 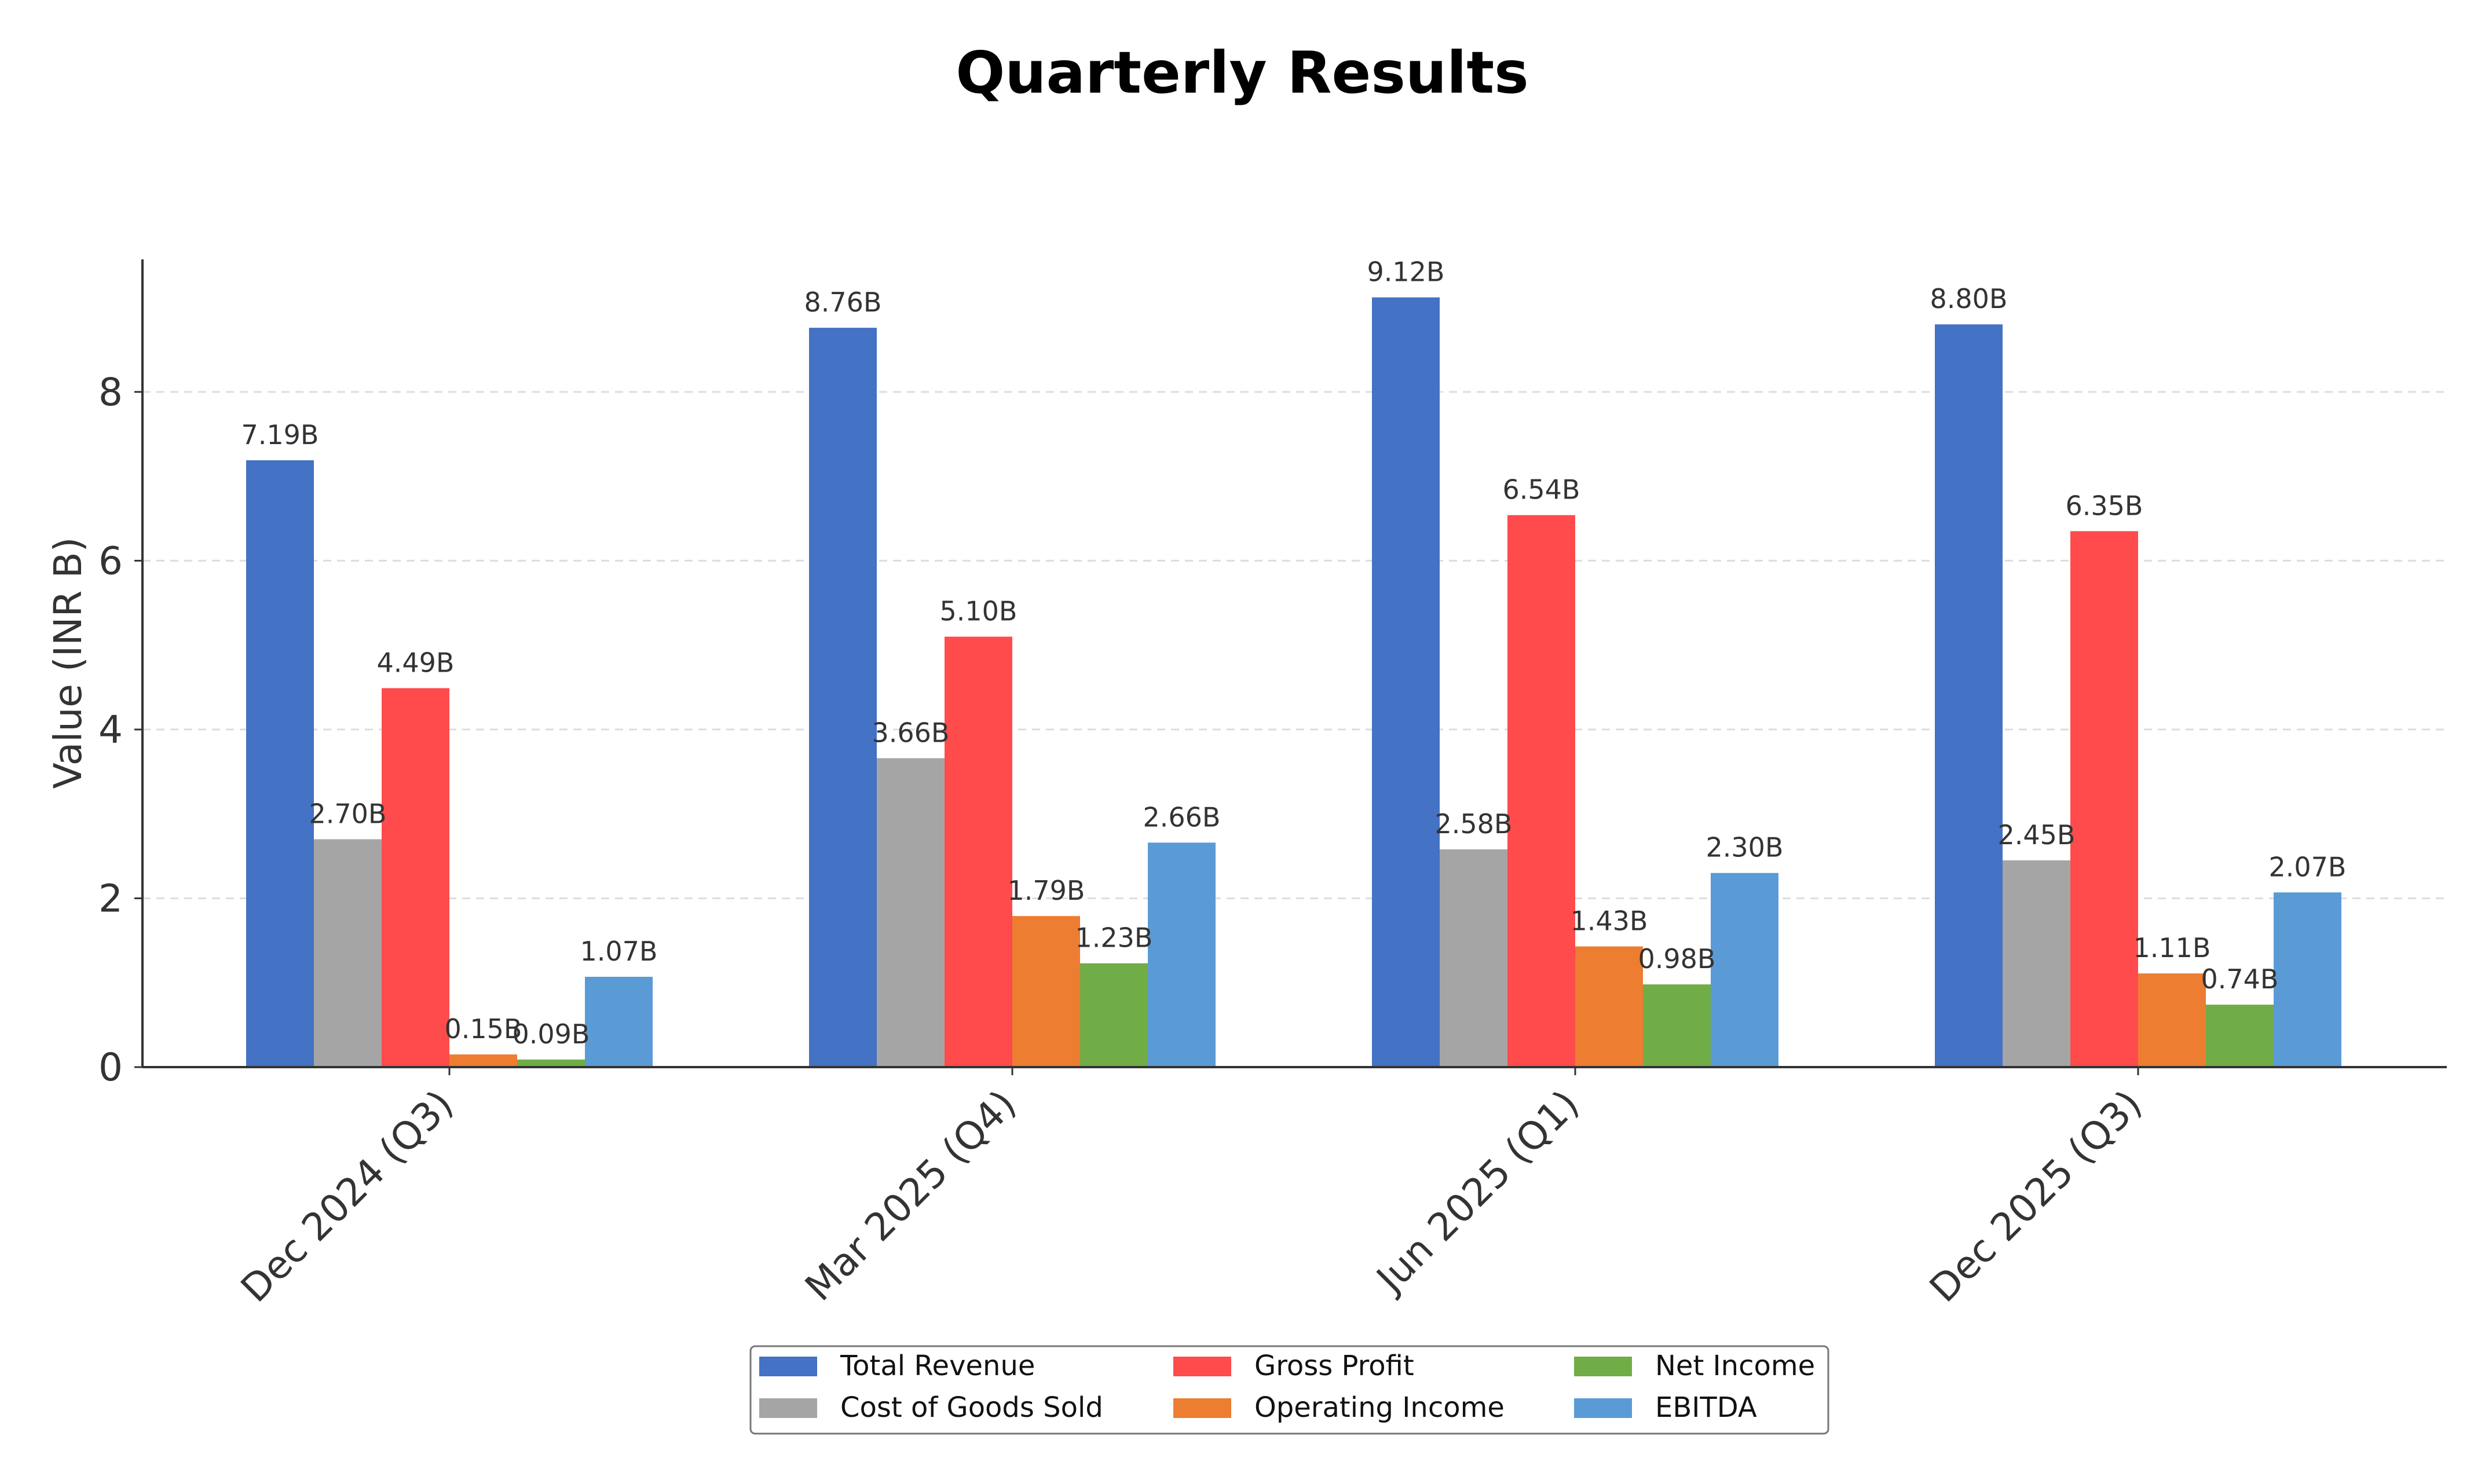 What do you see at coordinates (971, 1407) in the screenshot?
I see `legend-label: Cost of Goods Sold` at bounding box center [971, 1407].